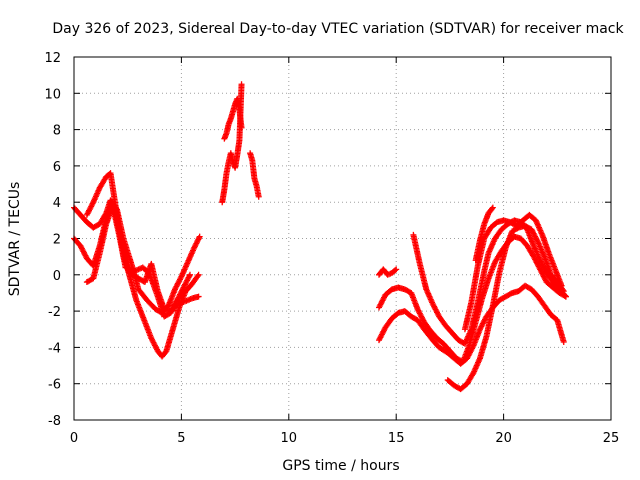  Describe the element at coordinates (611, 438) in the screenshot. I see `x-tick-label: 25` at that location.